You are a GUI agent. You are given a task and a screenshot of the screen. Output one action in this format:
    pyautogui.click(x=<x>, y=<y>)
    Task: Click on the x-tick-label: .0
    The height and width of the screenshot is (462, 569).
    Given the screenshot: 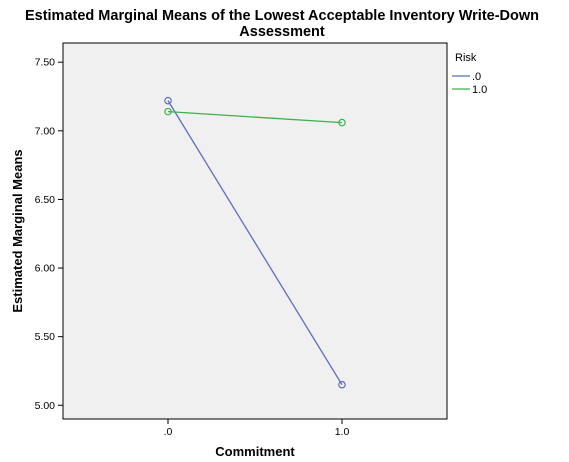 What is the action you would take?
    pyautogui.click(x=168, y=432)
    